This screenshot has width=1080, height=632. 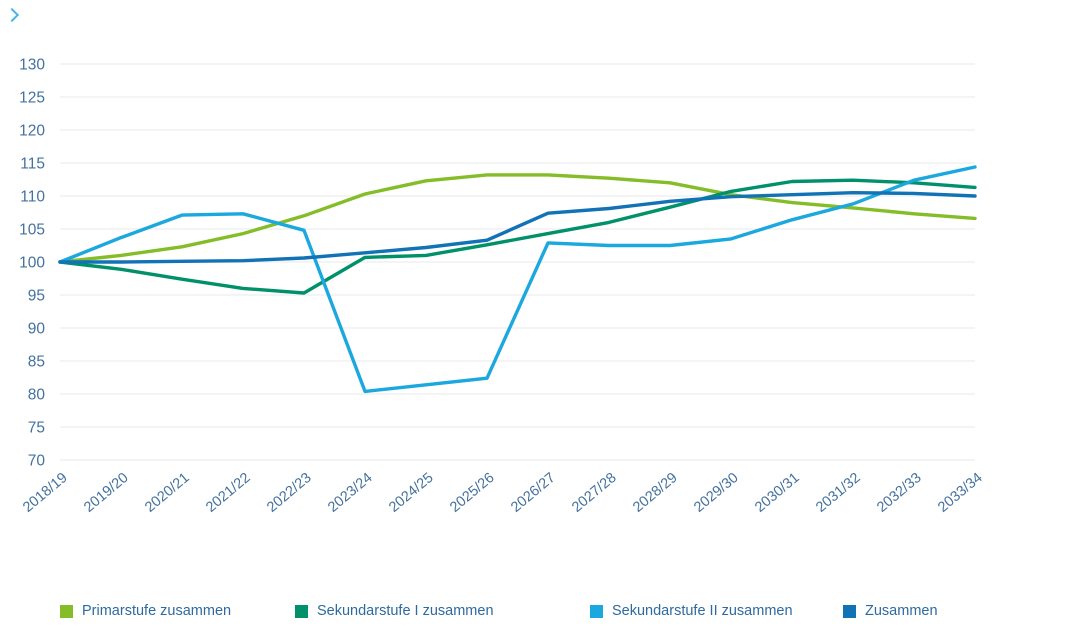 What do you see at coordinates (36, 428) in the screenshot?
I see `y-tick-label: 75` at bounding box center [36, 428].